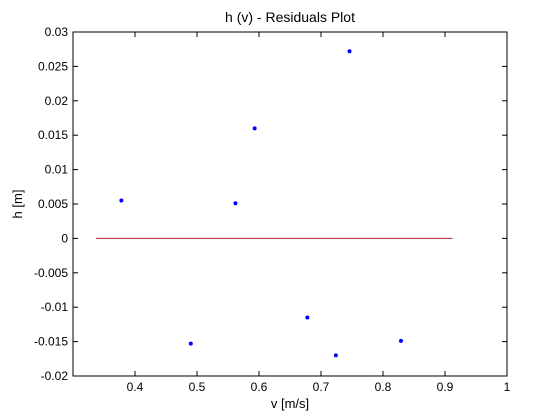 Image resolution: width=560 pixels, height=420 pixels. Describe the element at coordinates (383, 387) in the screenshot. I see `x-tick-label: 0.8` at that location.